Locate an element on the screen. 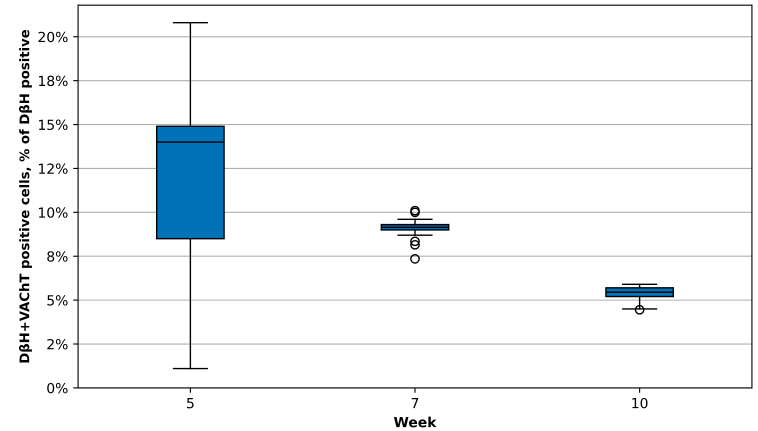 The width and height of the screenshot is (758, 431). y-tick-label: 20% is located at coordinates (53, 37).